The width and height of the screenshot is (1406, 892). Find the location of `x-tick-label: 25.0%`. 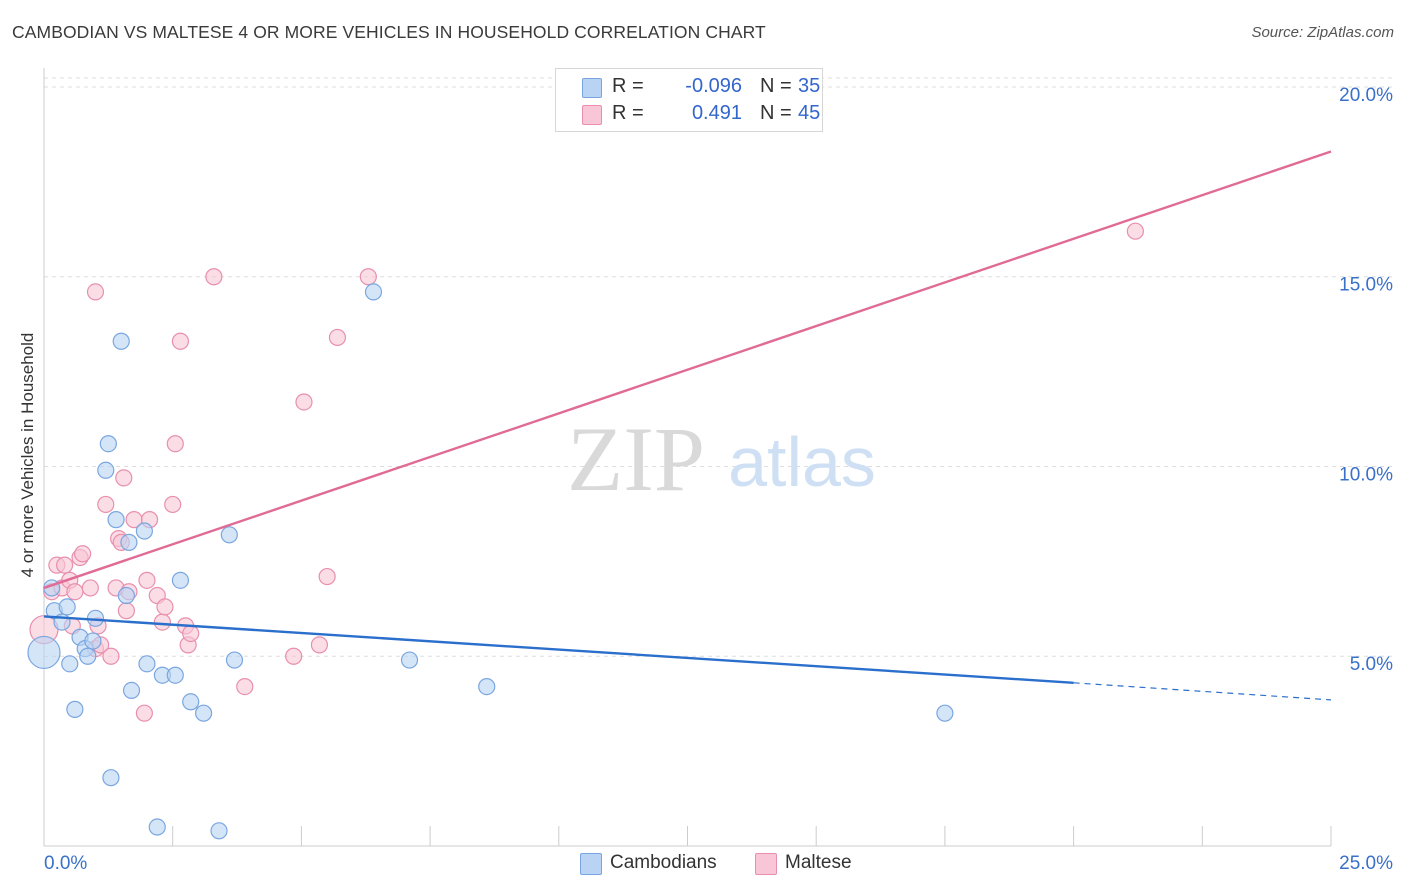

x-tick-label: 25.0% is located at coordinates (1366, 863).